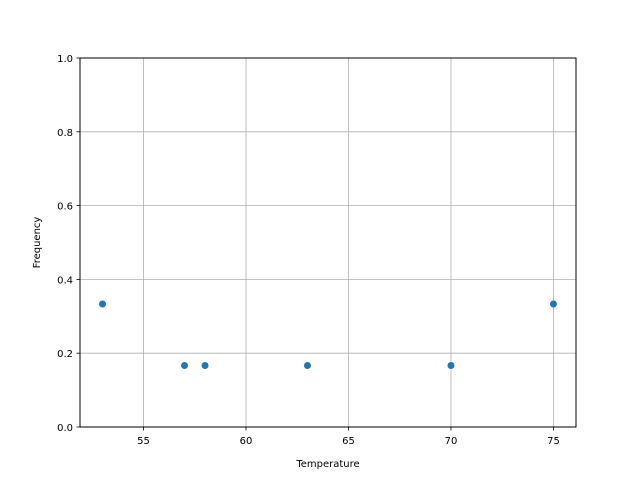 This screenshot has height=480, width=640. What do you see at coordinates (37, 243) in the screenshot?
I see `y-axis-label: Frequency` at bounding box center [37, 243].